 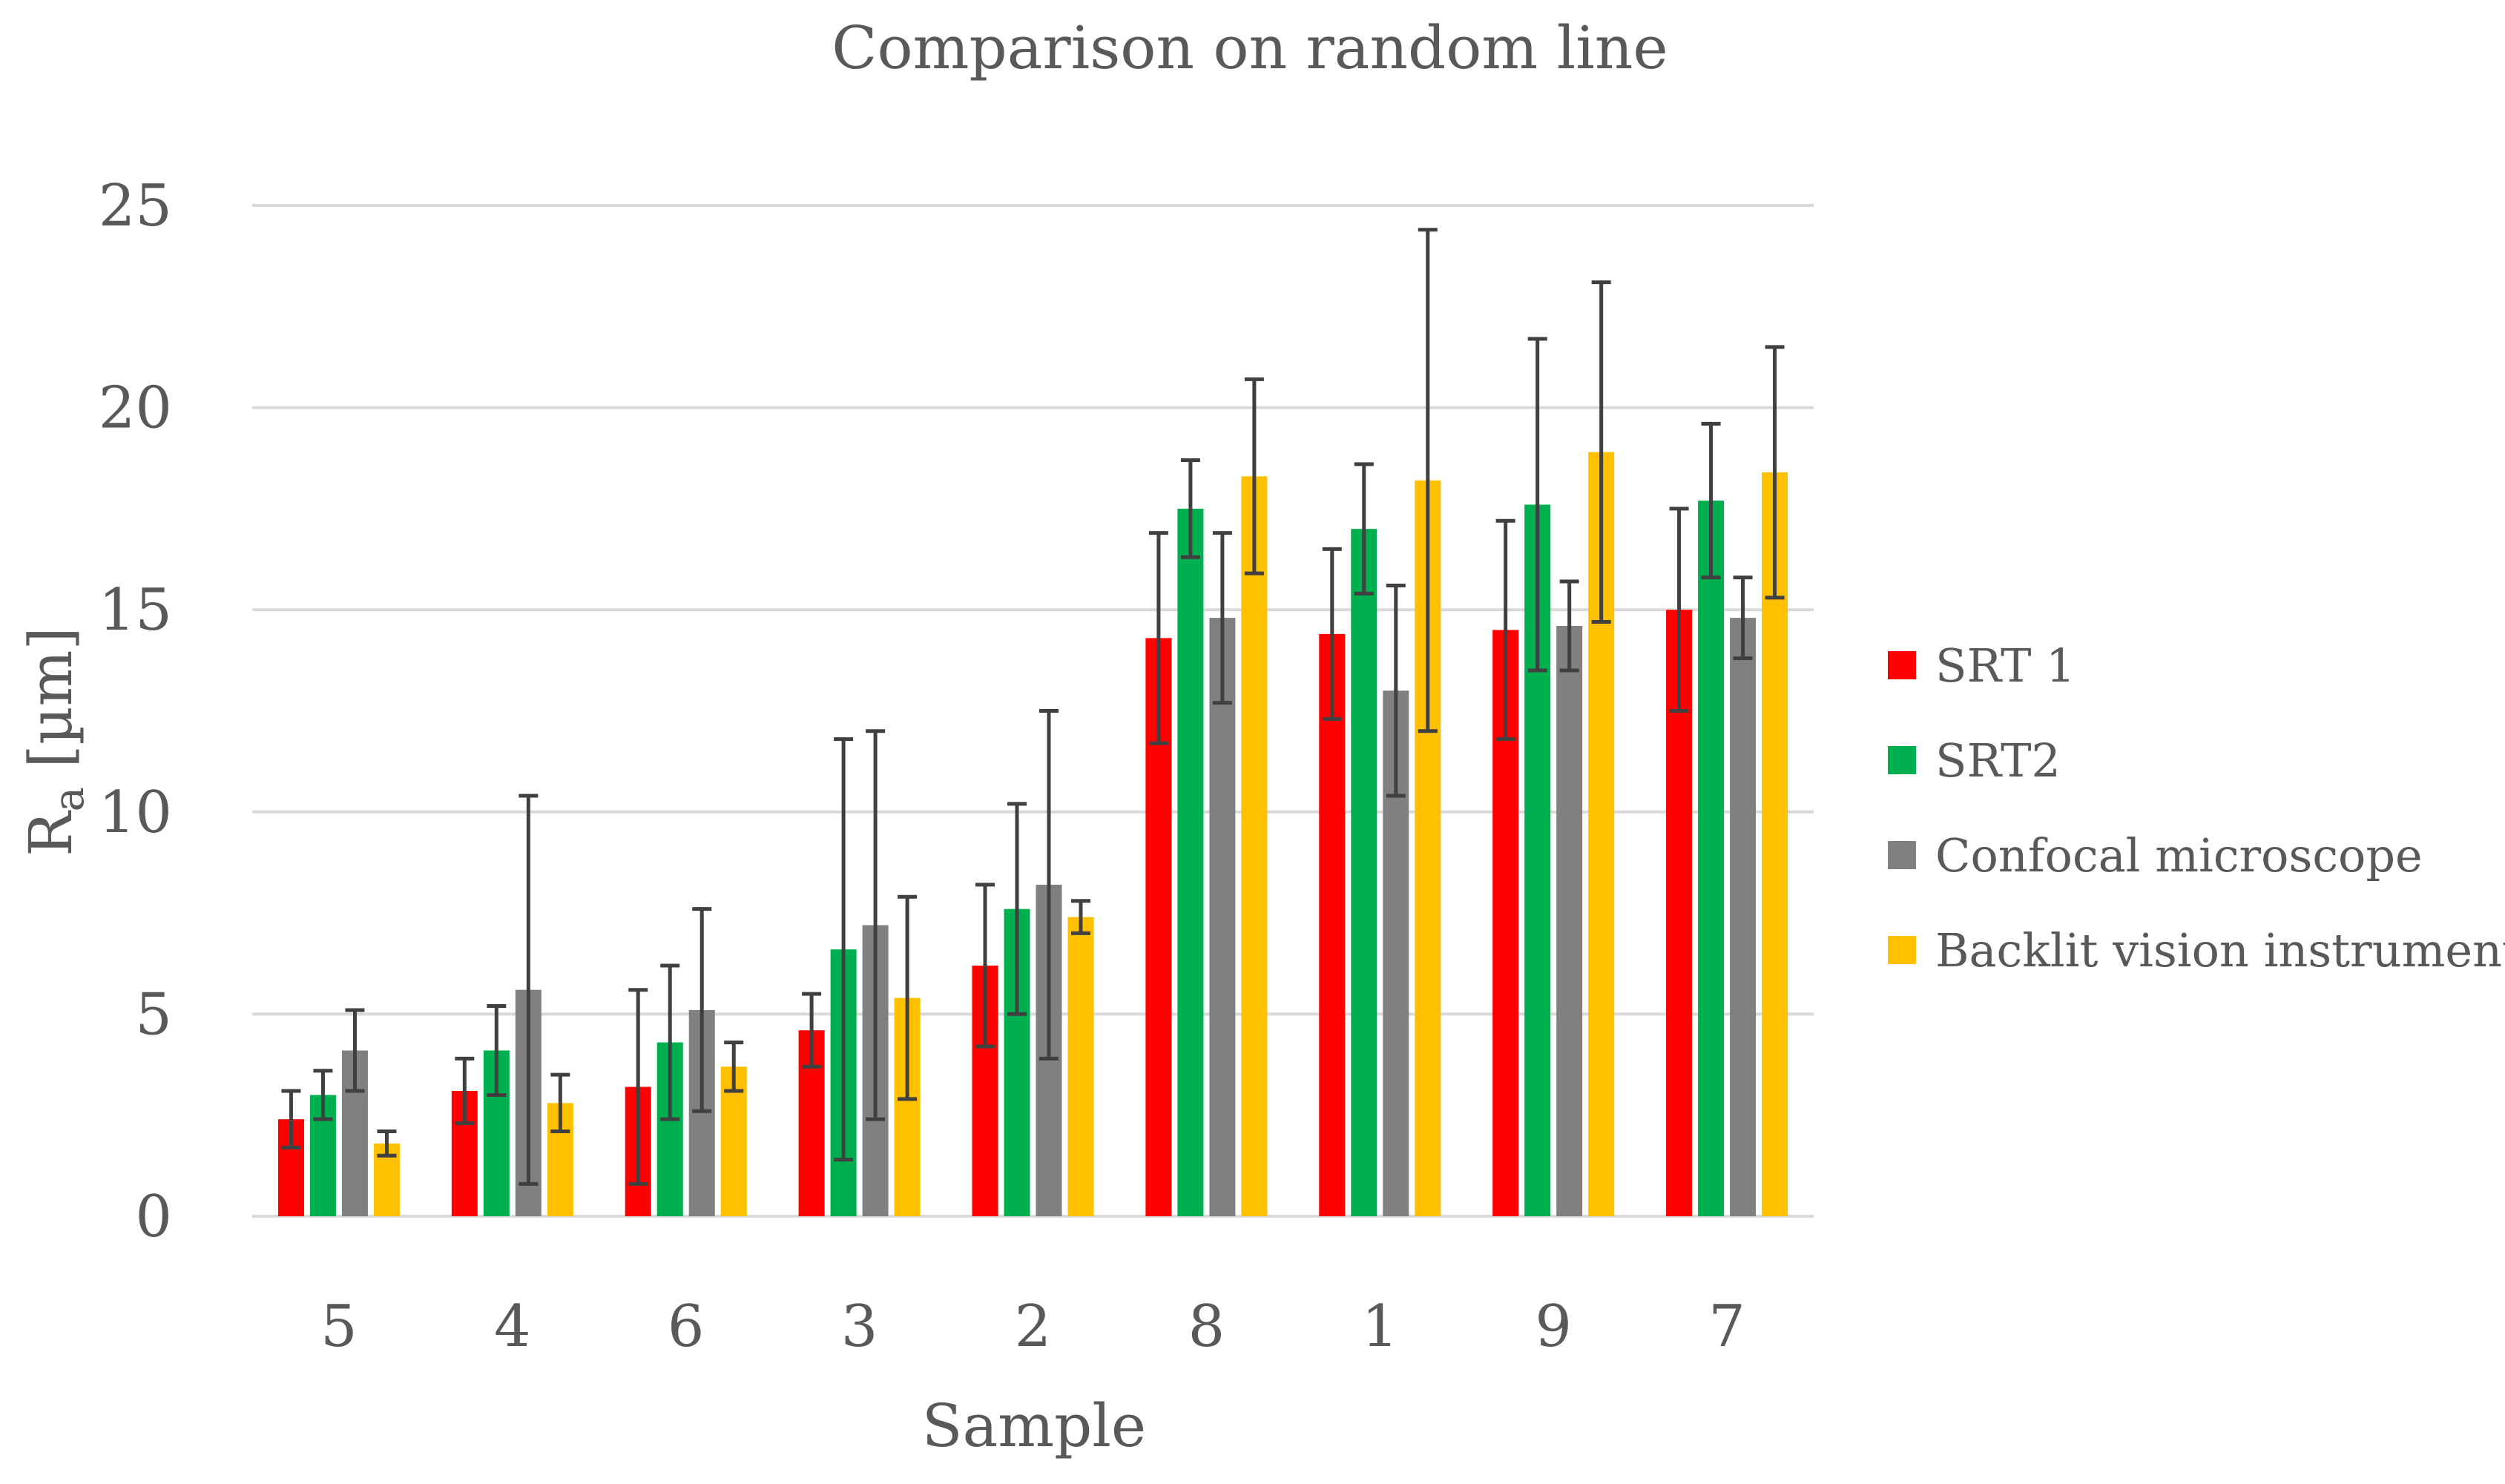 I want to click on y-tick-label: 15, so click(x=135, y=610).